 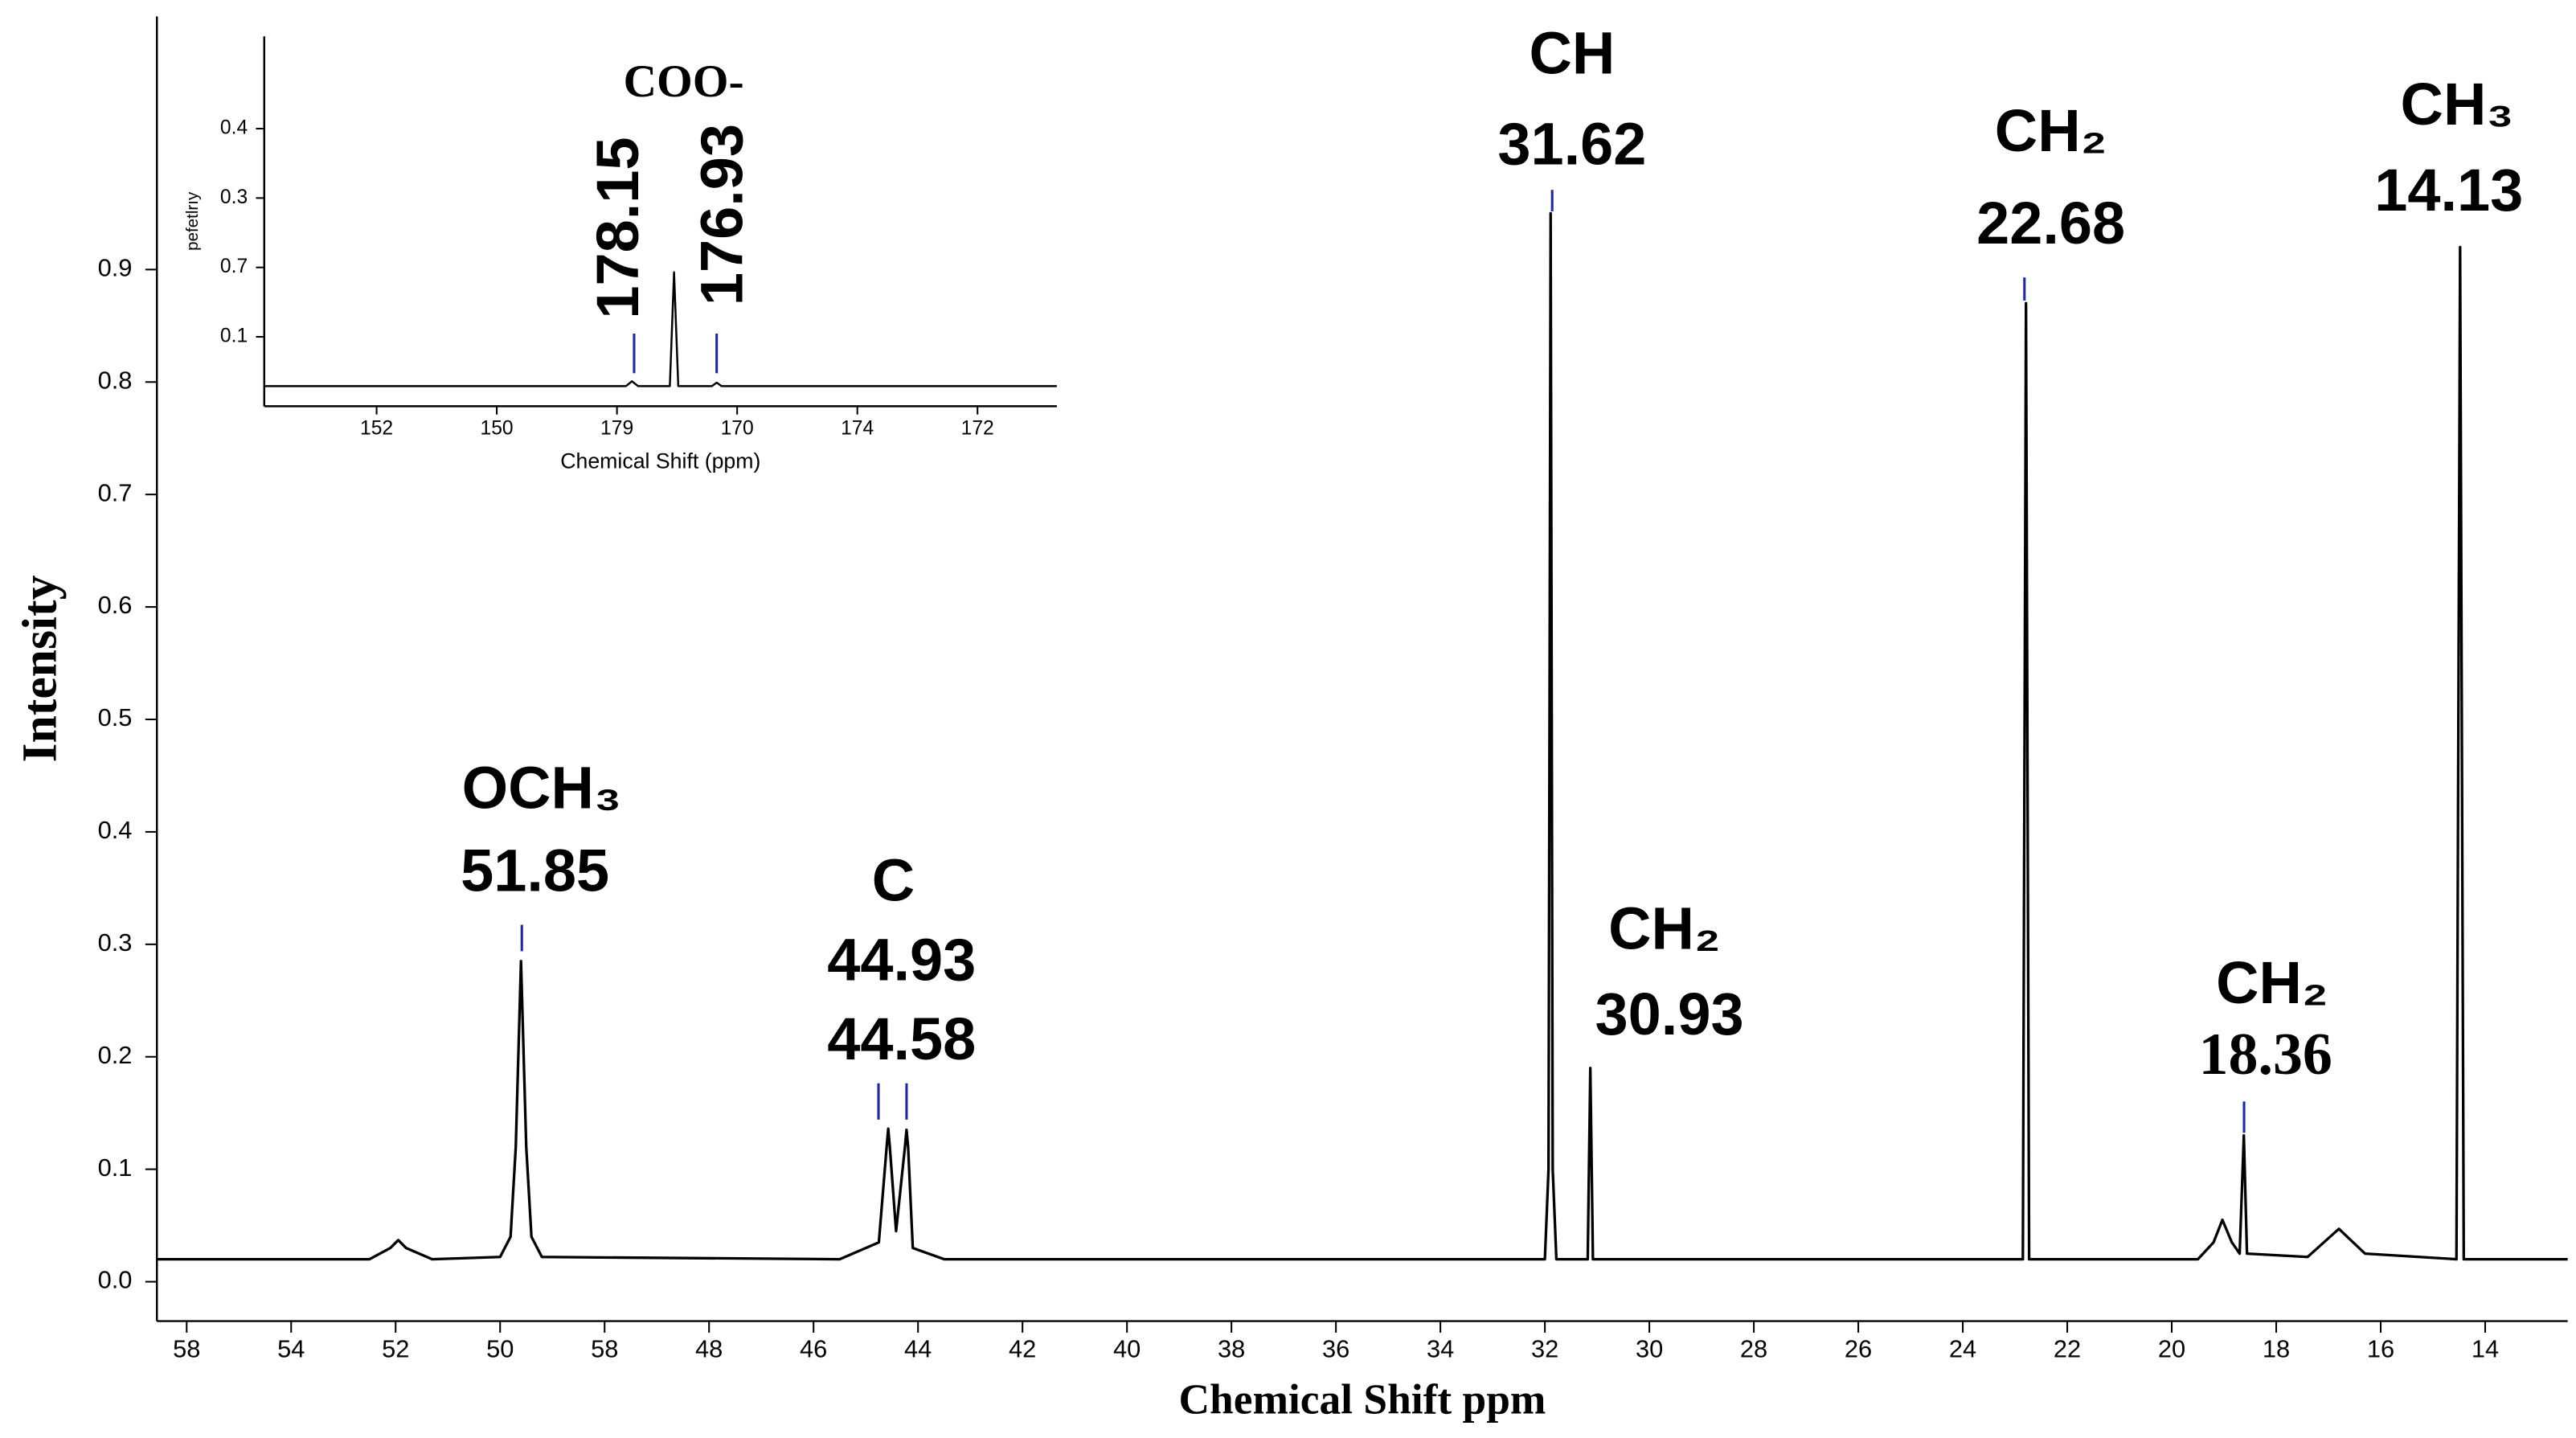 What do you see at coordinates (1544, 1349) in the screenshot?
I see `x-tick-label: 32` at bounding box center [1544, 1349].